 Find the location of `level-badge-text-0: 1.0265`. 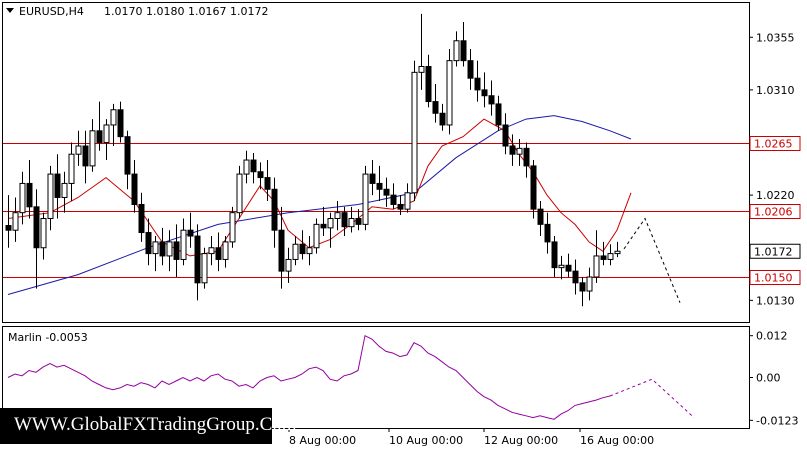

level-badge-text-0: 1.0265 is located at coordinates (773, 144).